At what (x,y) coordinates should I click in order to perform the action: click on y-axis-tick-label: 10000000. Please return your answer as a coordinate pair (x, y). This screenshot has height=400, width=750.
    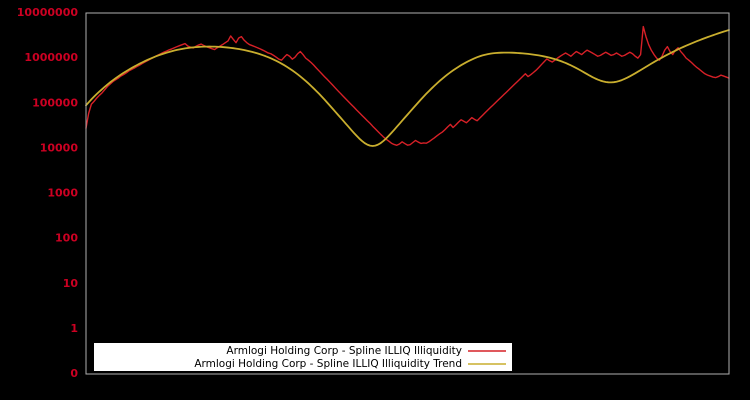
    Looking at the image, I should click on (48, 12).